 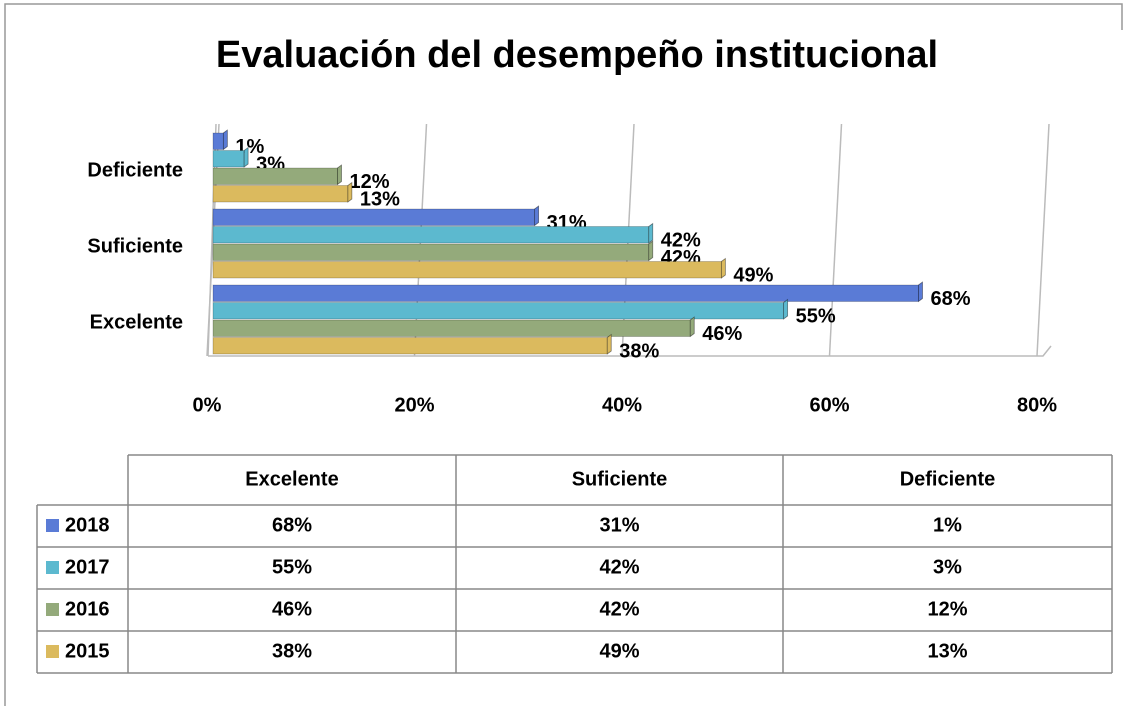 What do you see at coordinates (135, 170) in the screenshot?
I see `y-tick-label: Deficiente` at bounding box center [135, 170].